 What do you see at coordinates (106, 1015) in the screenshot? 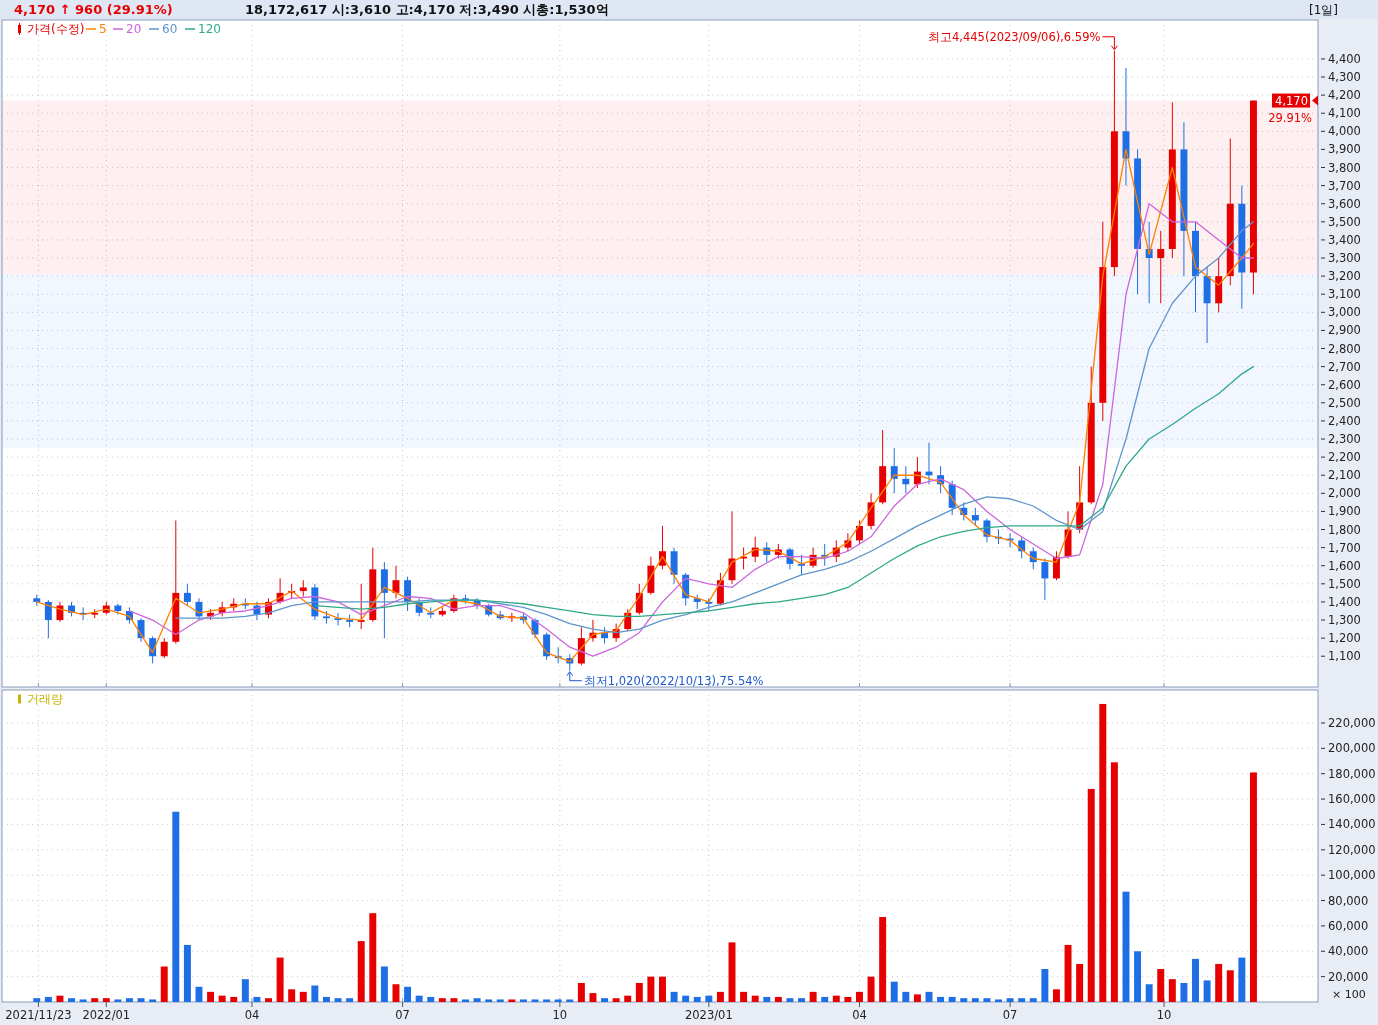
I see `x-tick-label: 2022/01` at bounding box center [106, 1015].